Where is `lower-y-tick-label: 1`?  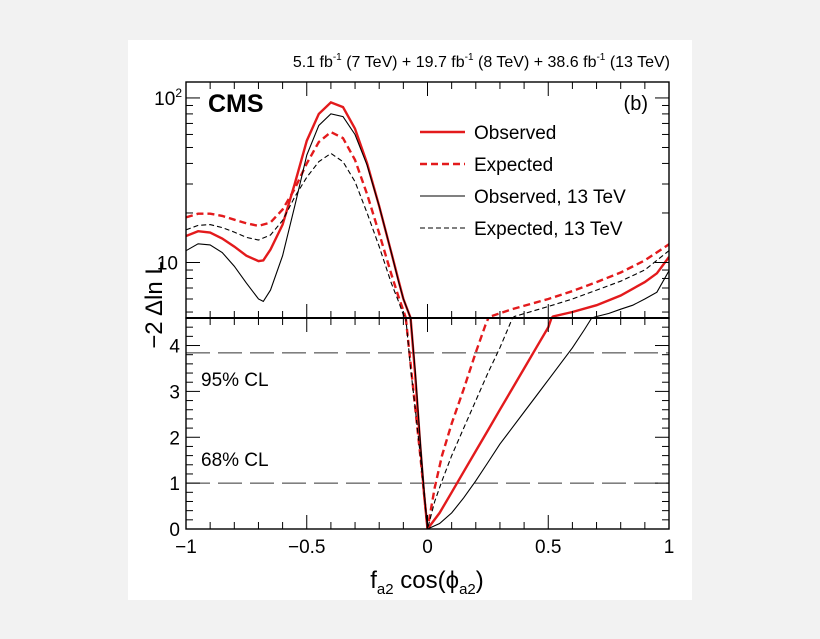 lower-y-tick-label: 1 is located at coordinates (174, 484).